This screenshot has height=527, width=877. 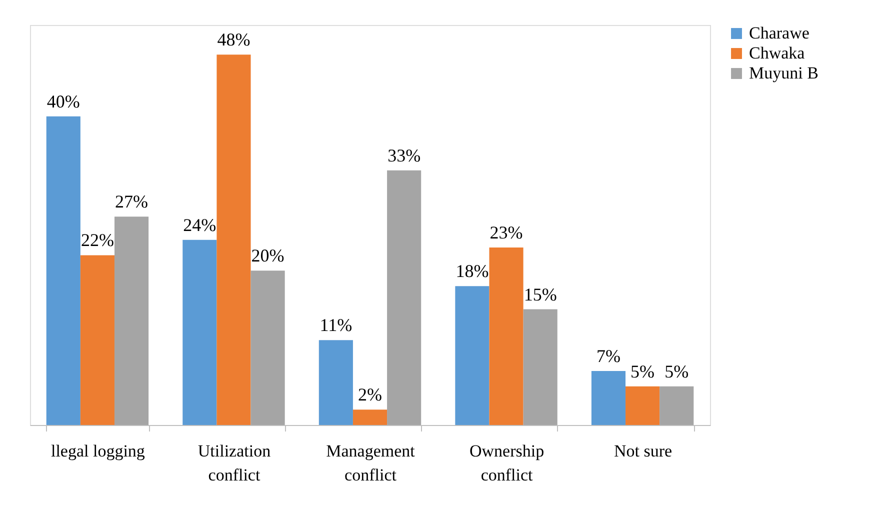 What do you see at coordinates (199, 224) in the screenshot?
I see `data-label: 24%` at bounding box center [199, 224].